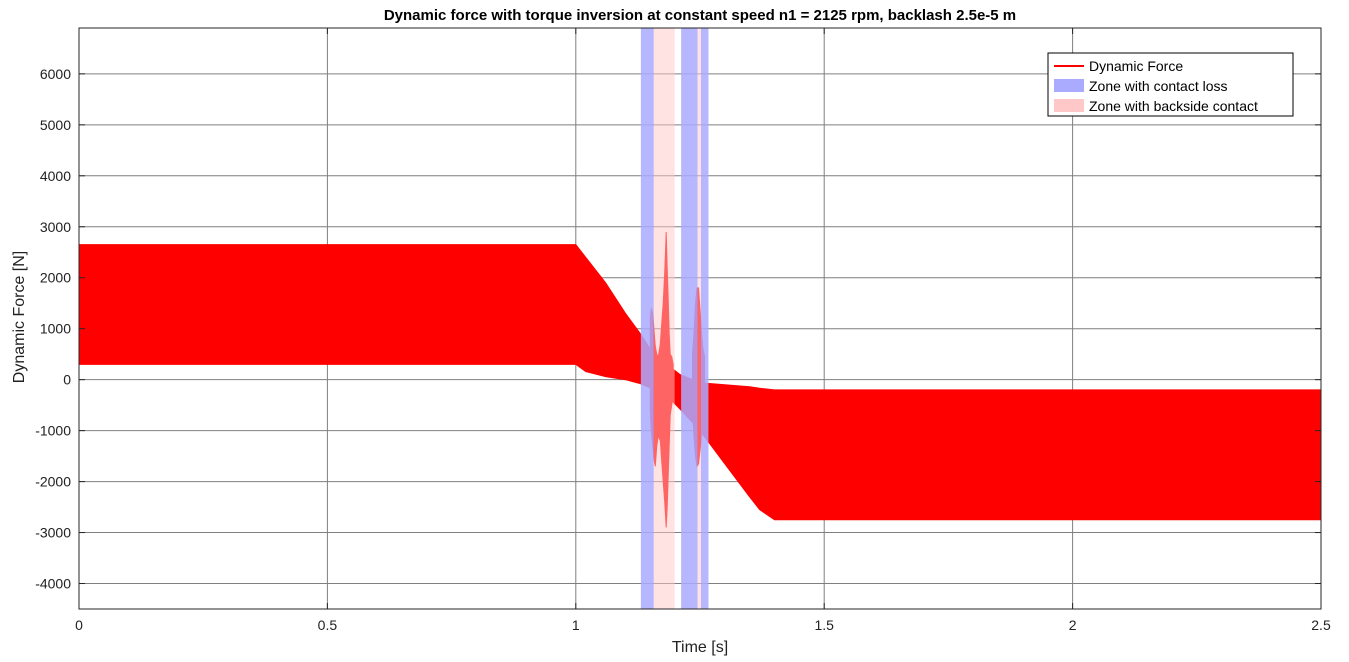 The width and height of the screenshot is (1349, 662). I want to click on legend-swatch-contact-loss, so click(1069, 85).